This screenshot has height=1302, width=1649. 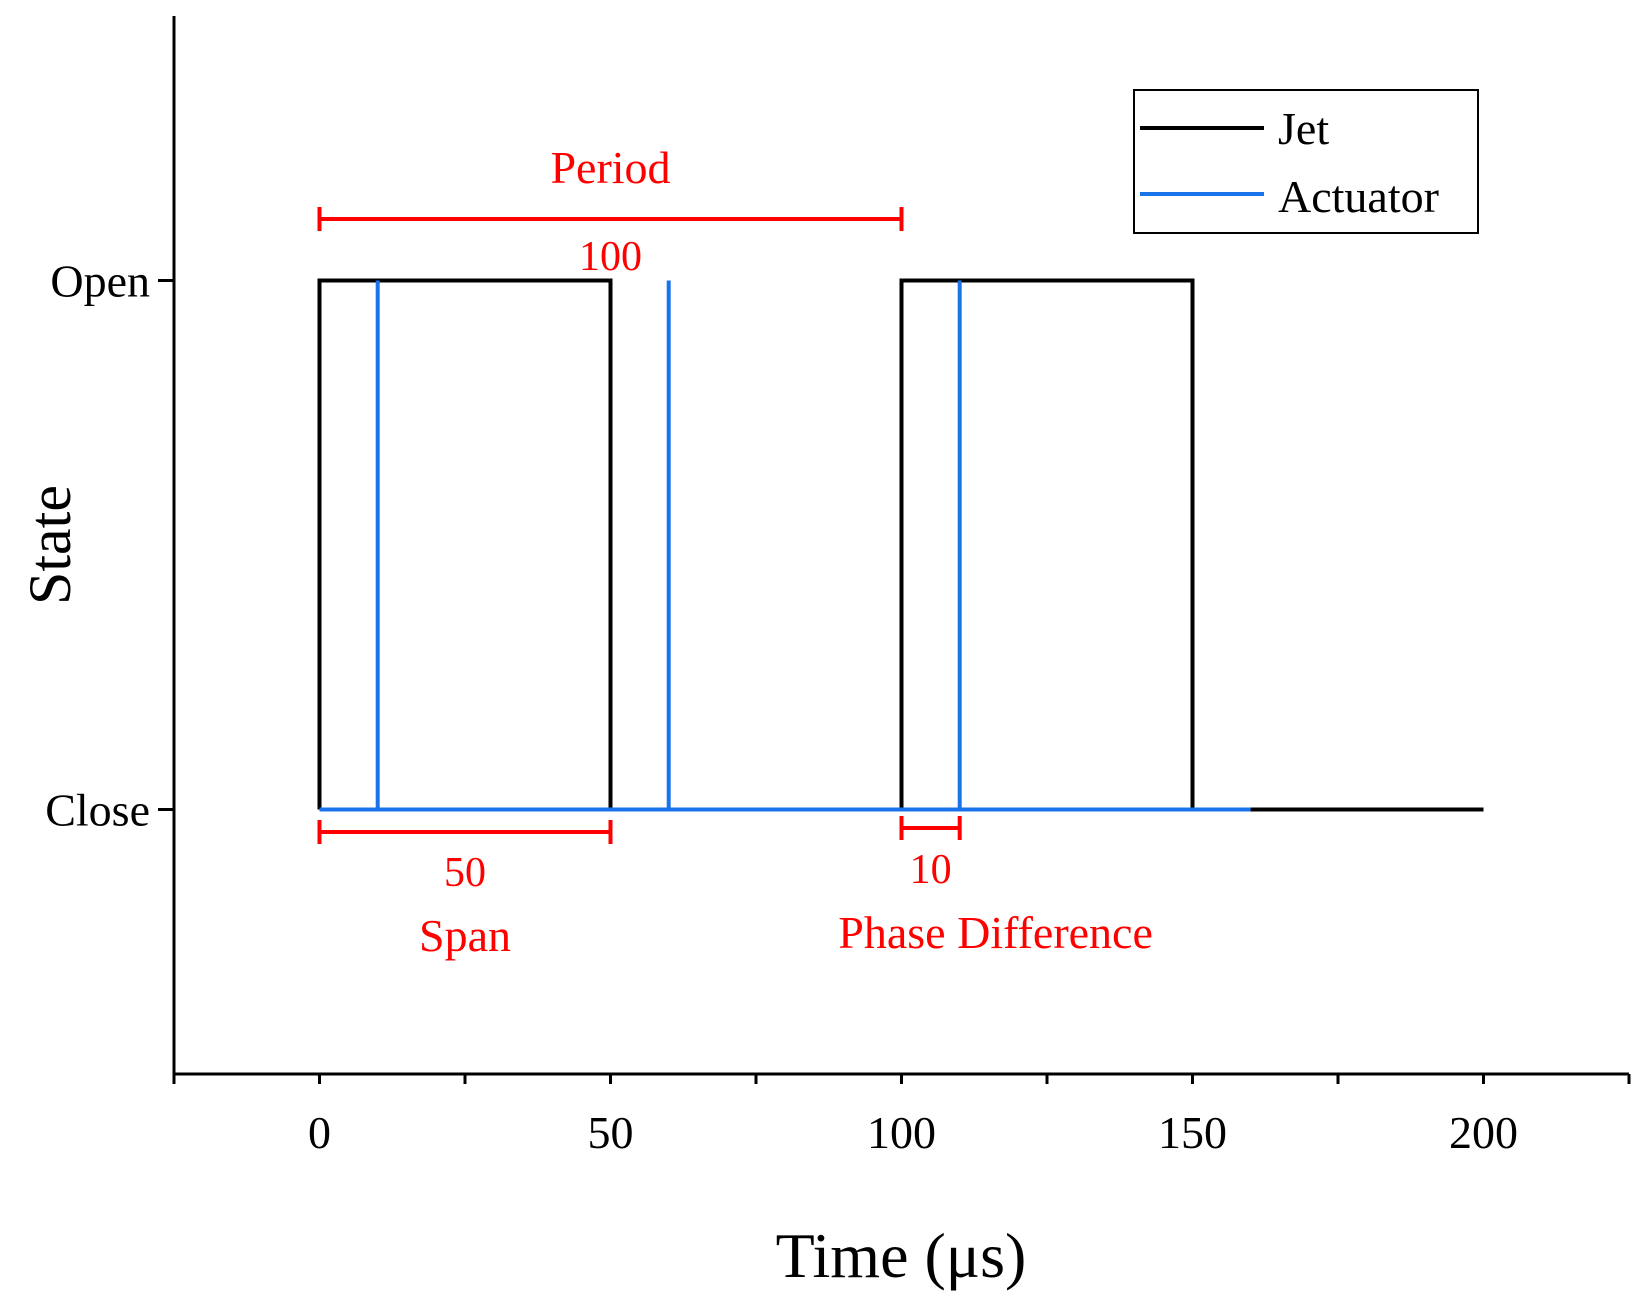 What do you see at coordinates (901, 1079) in the screenshot?
I see `x-axis-ticks` at bounding box center [901, 1079].